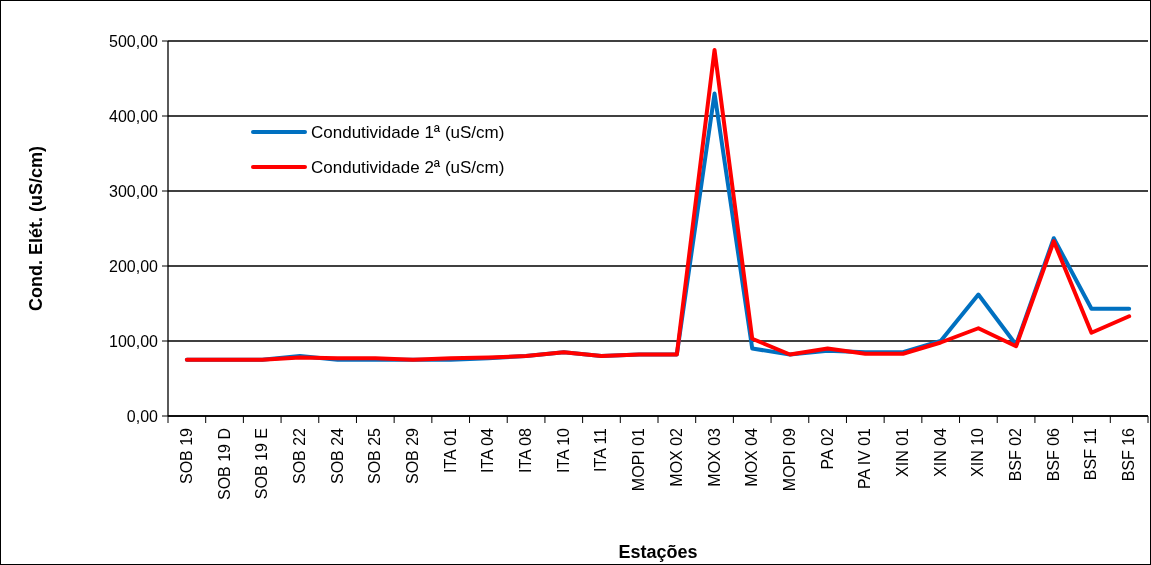 Image resolution: width=1151 pixels, height=565 pixels. What do you see at coordinates (526, 450) in the screenshot?
I see `x-tick-label: ITA 08` at bounding box center [526, 450].